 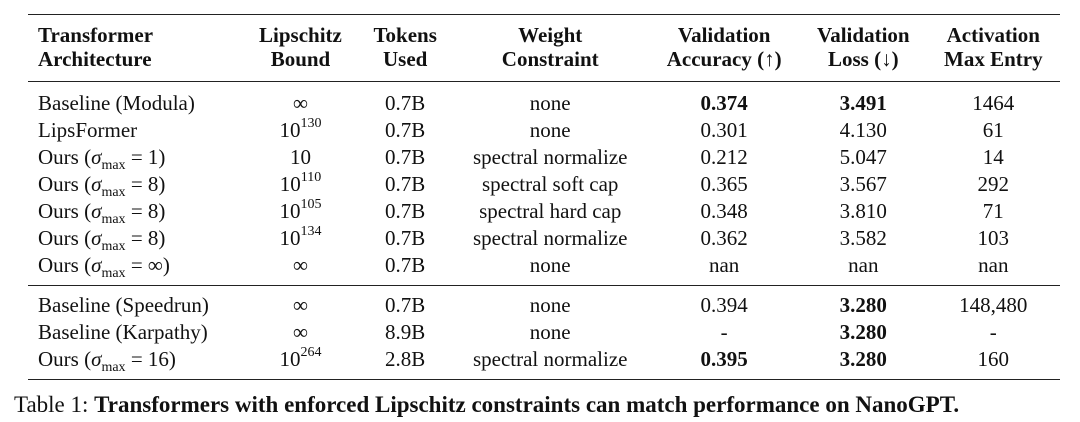 I want to click on header-line: Weight, so click(x=550, y=35).